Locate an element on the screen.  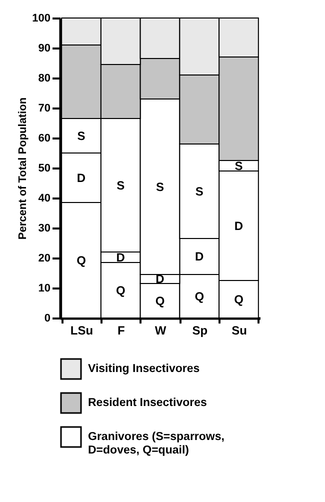
y-tick-label: 90 is located at coordinates (44, 48).